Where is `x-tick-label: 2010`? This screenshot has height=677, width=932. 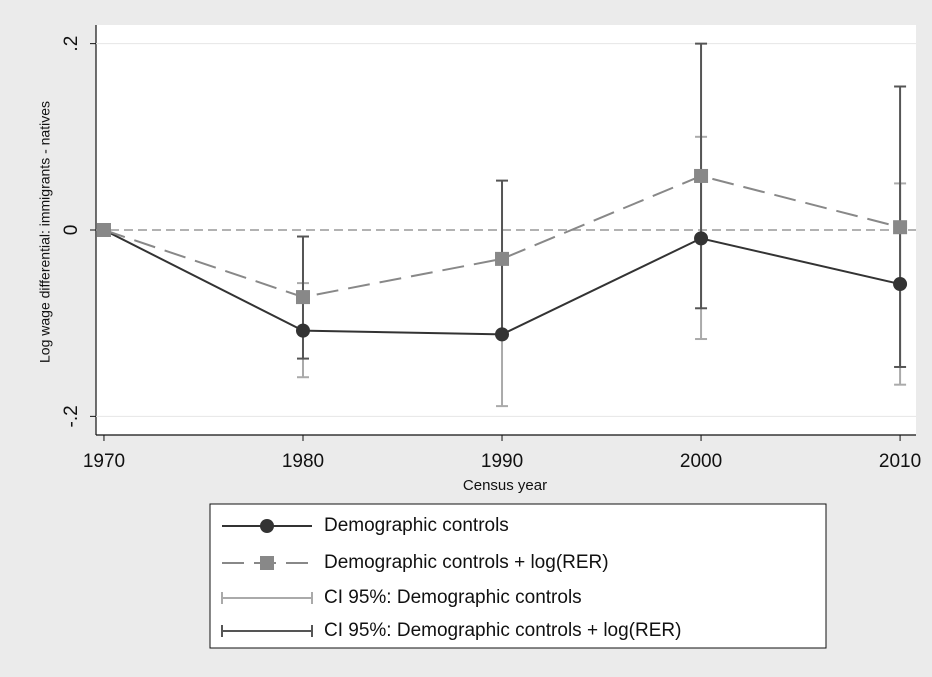 x-tick-label: 2010 is located at coordinates (900, 461).